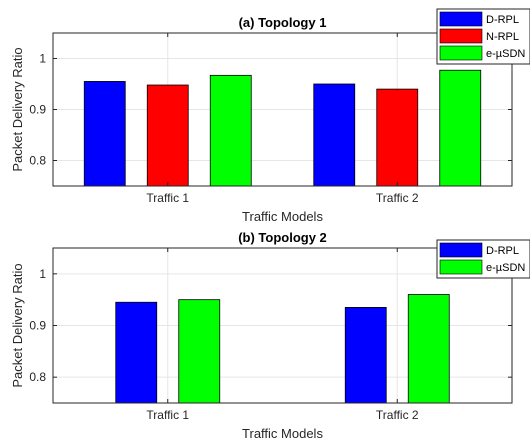  Describe the element at coordinates (502, 37) in the screenshot. I see `legend-label: N-RPL` at that location.